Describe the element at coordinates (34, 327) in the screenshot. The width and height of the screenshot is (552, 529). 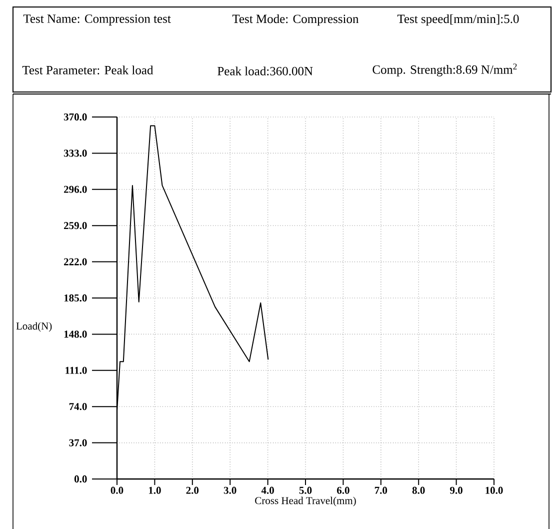
I see `y-axis-title: Load(N)` at that location.